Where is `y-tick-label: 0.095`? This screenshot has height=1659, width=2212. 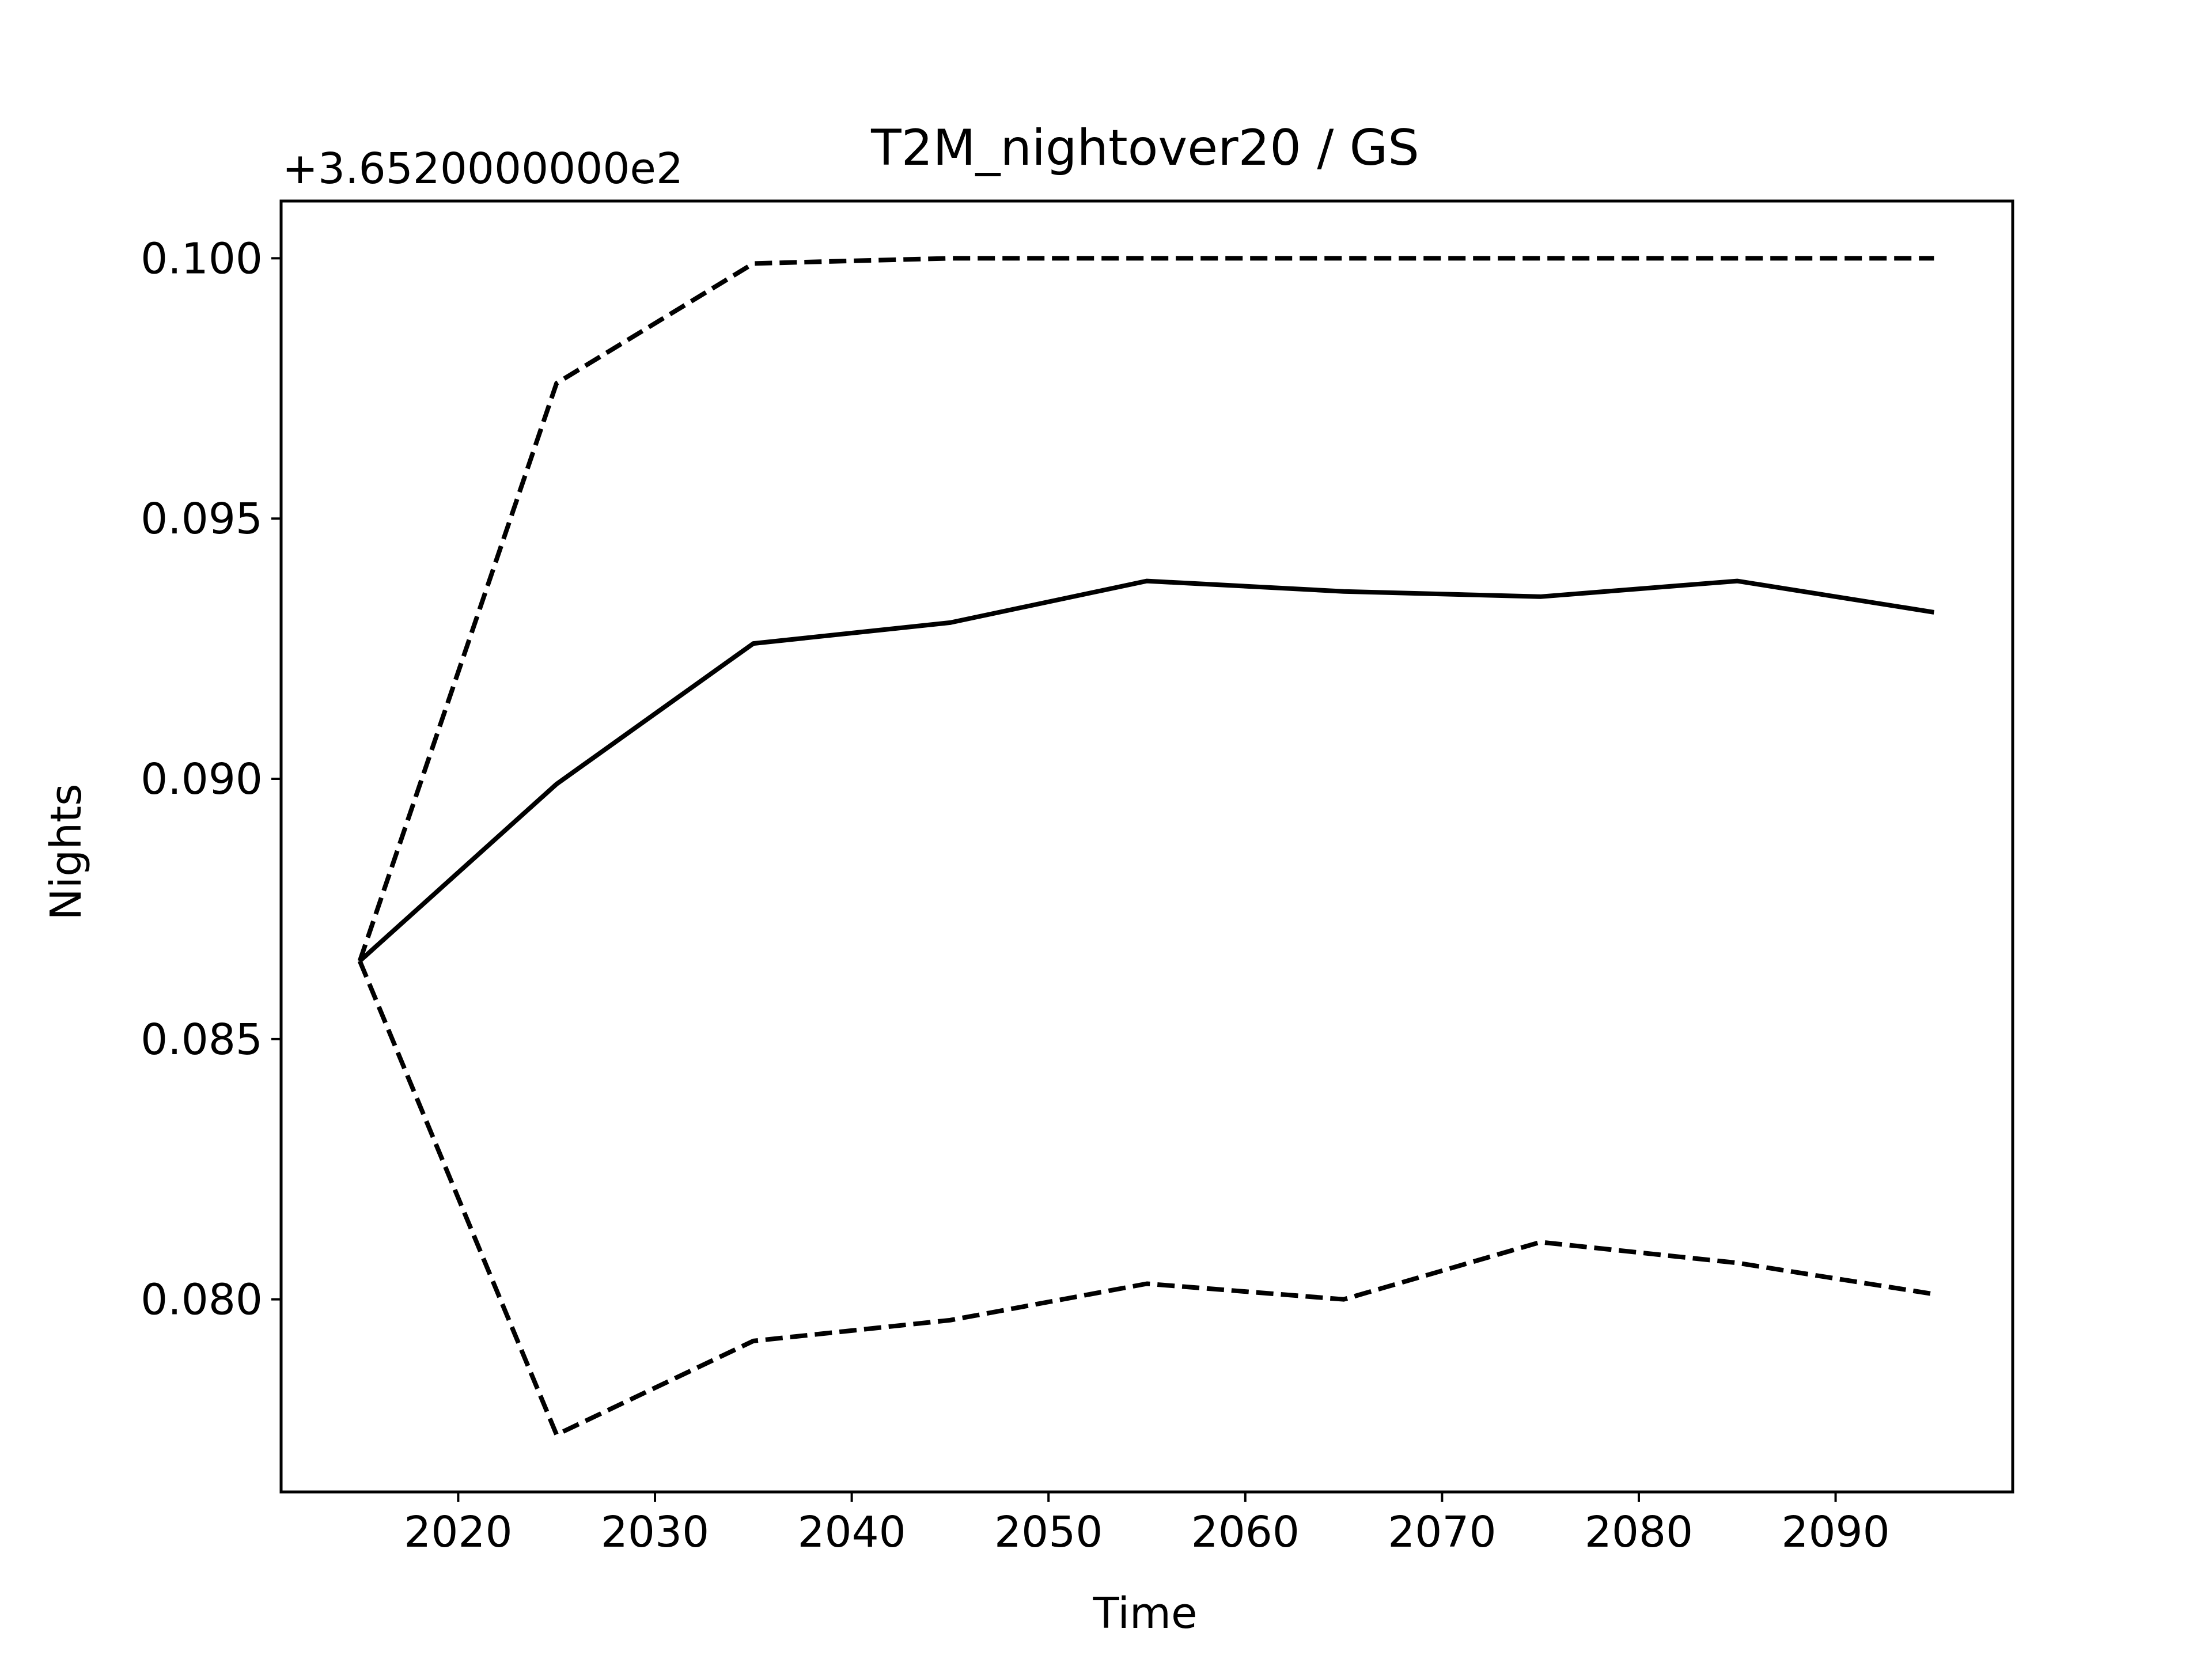 y-tick-label: 0.095 is located at coordinates (202, 519).